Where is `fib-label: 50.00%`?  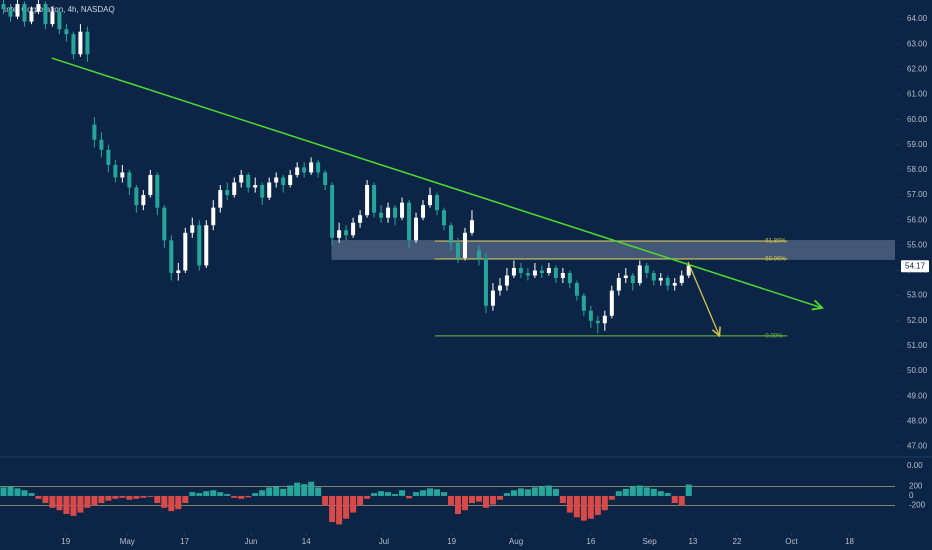
fib-label: 50.00% is located at coordinates (775, 260).